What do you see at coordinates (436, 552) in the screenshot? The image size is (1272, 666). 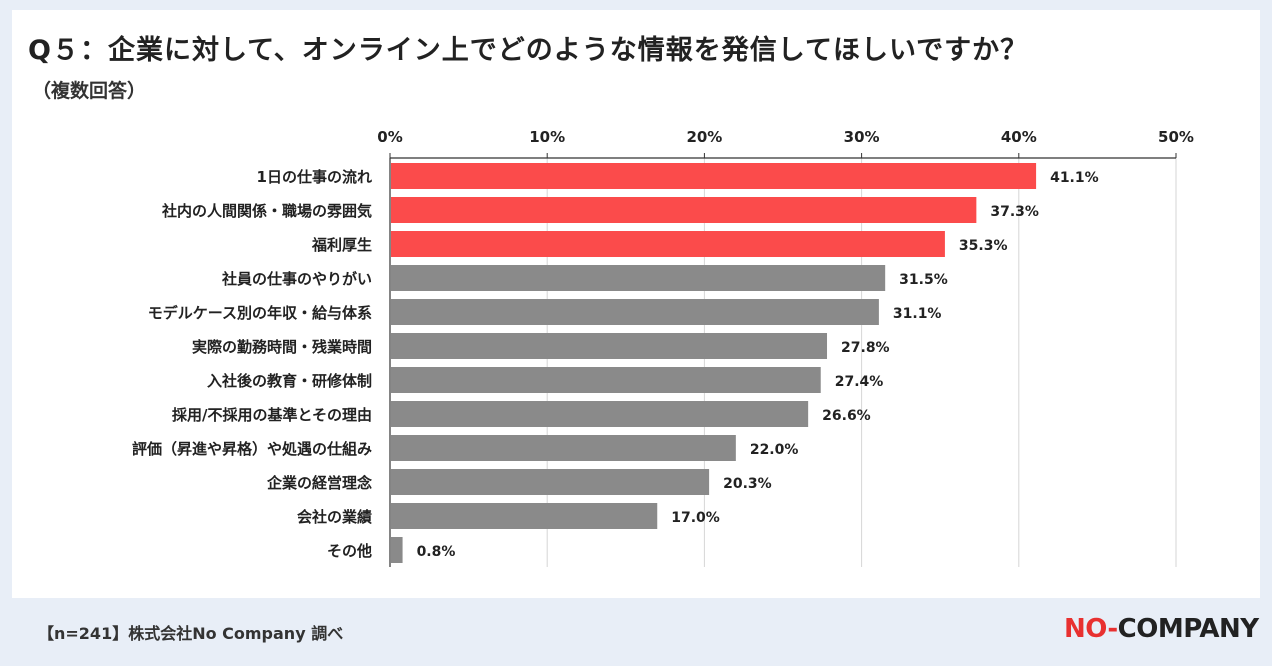 I see `data-label: 0.8%` at bounding box center [436, 552].